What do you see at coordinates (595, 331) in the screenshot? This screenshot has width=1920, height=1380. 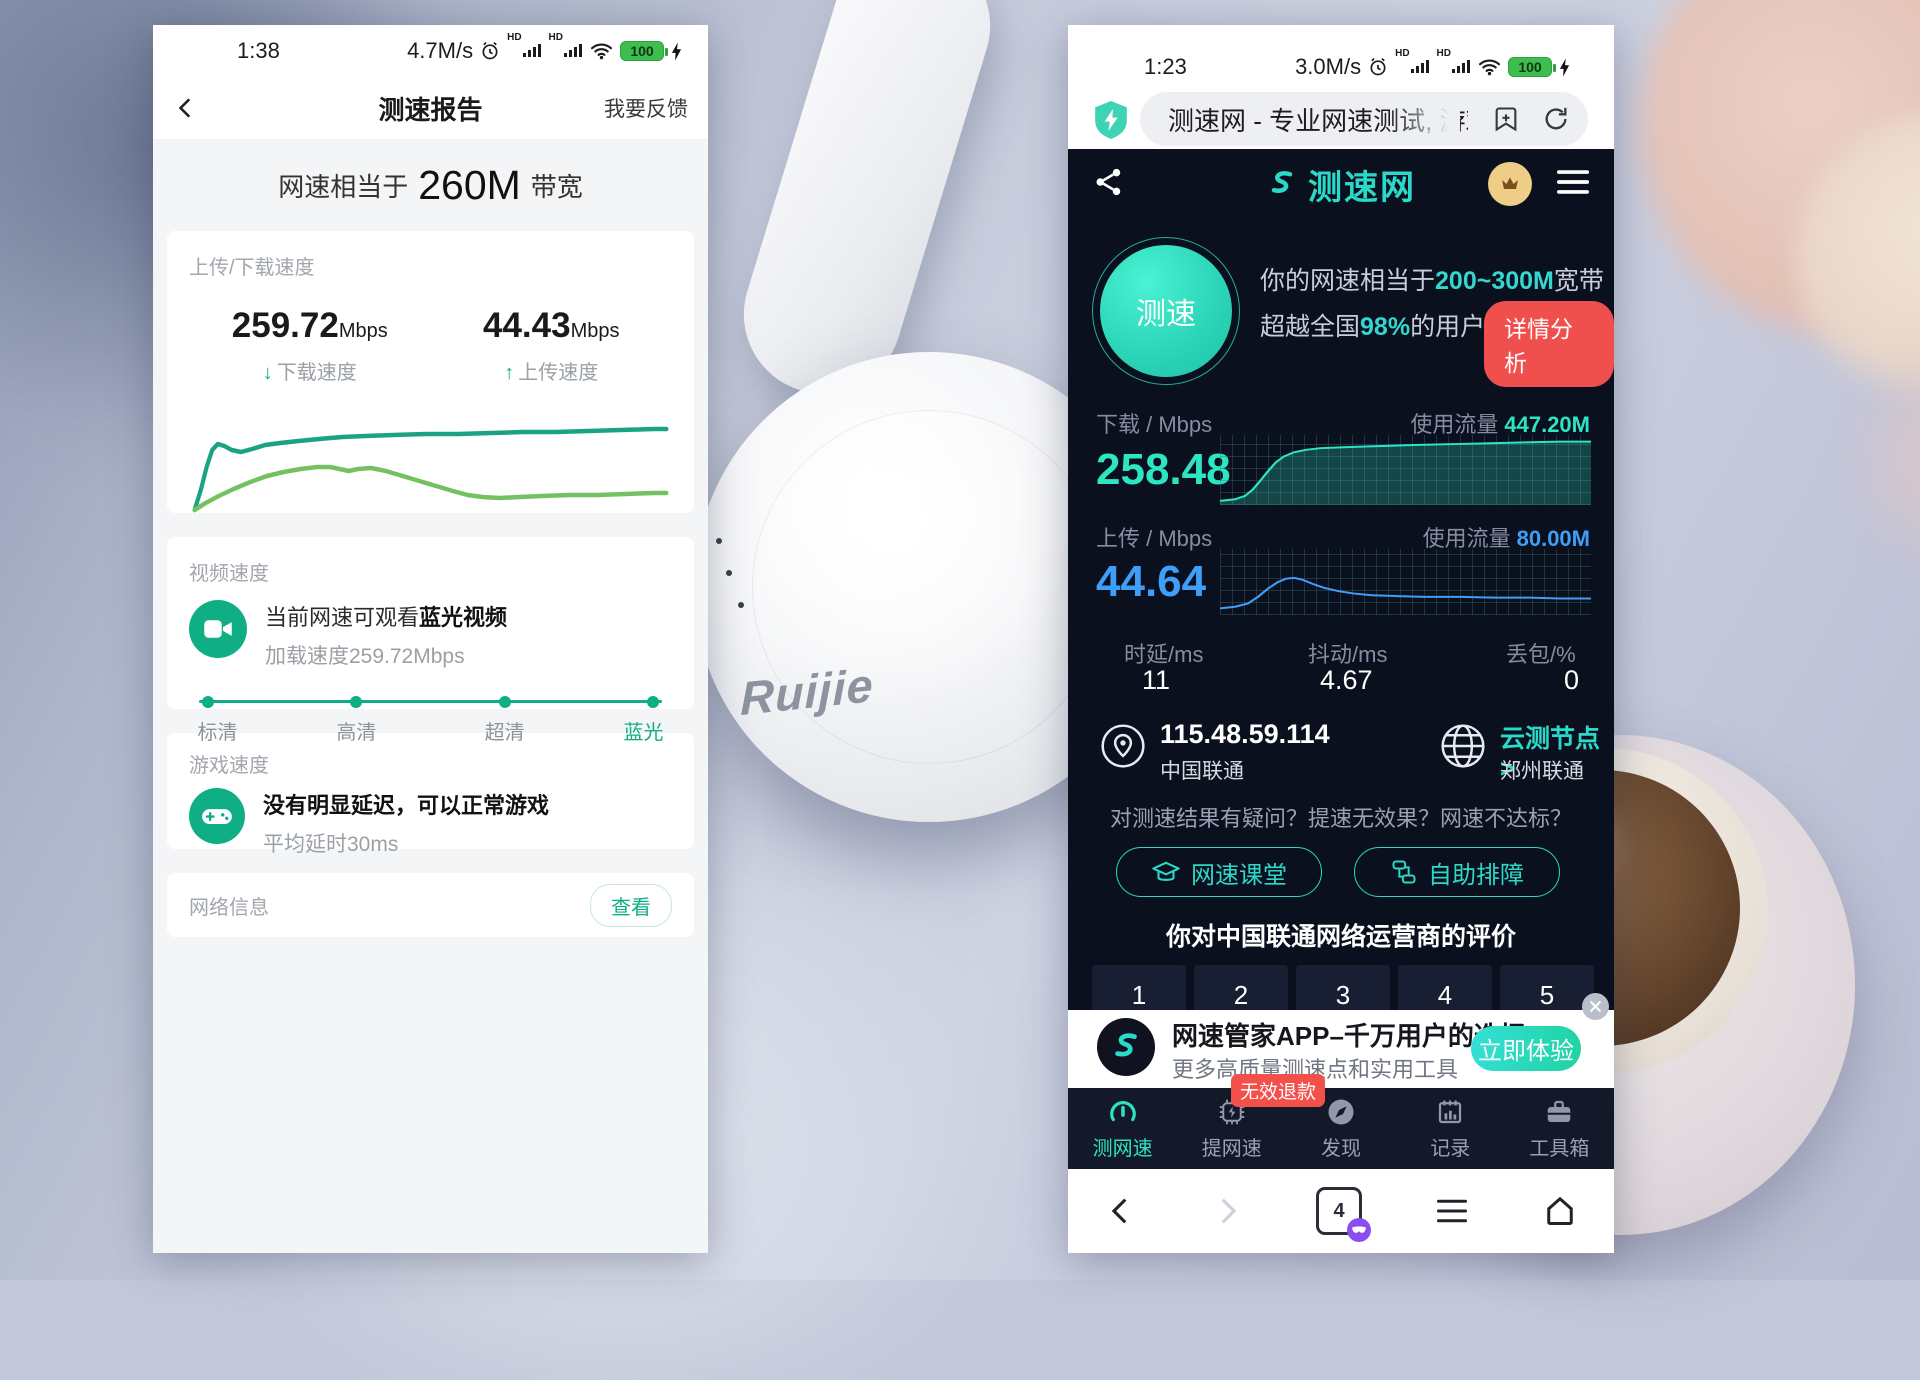 I see `upload-unit: Mbps` at bounding box center [595, 331].